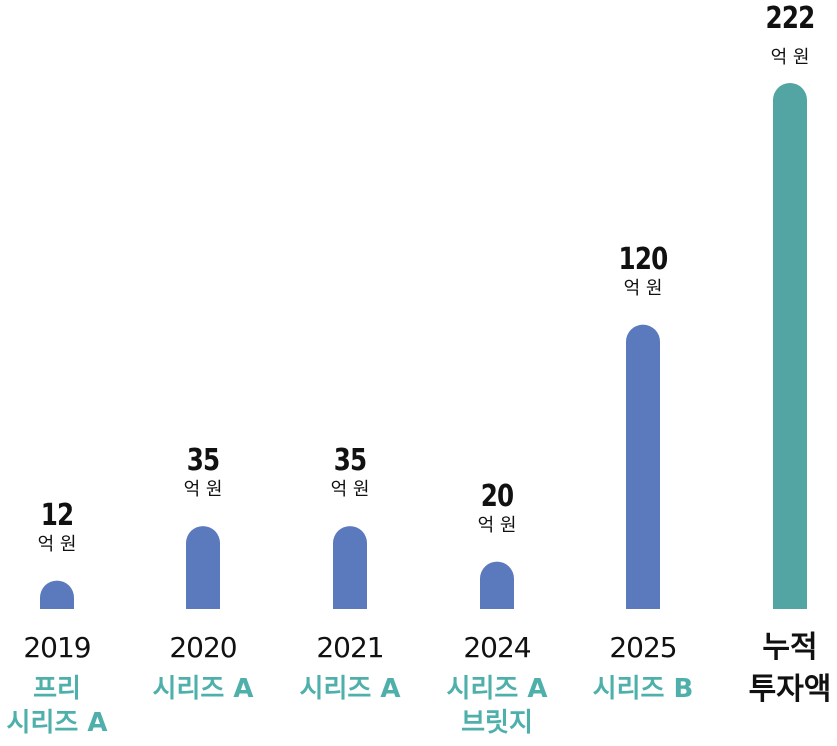 The height and width of the screenshot is (746, 837). What do you see at coordinates (497, 723) in the screenshot?
I see `round-label-2024-1: 브릿지` at bounding box center [497, 723].